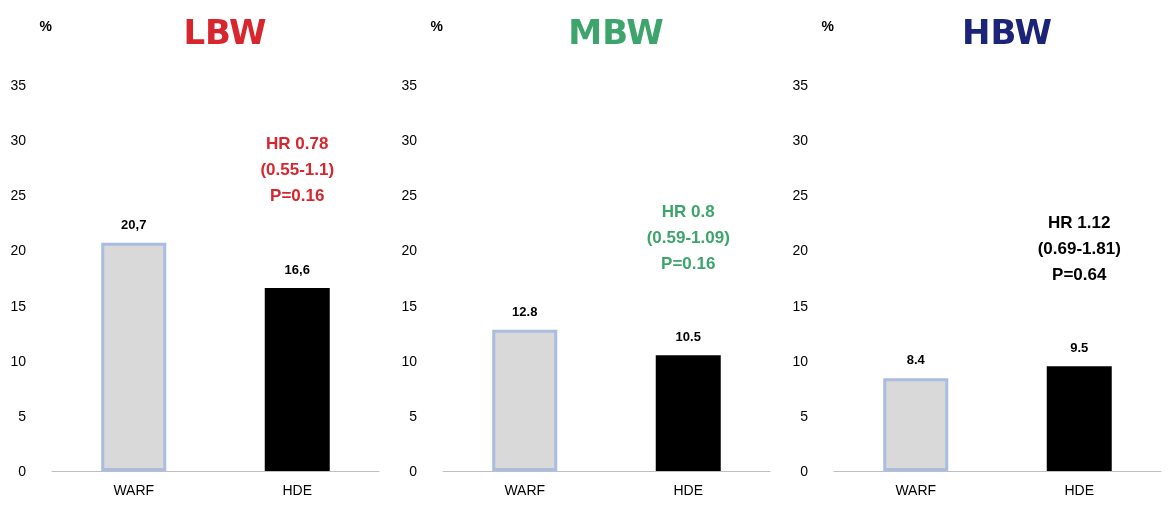  Describe the element at coordinates (225, 32) in the screenshot. I see `chart-title: LBW` at that location.